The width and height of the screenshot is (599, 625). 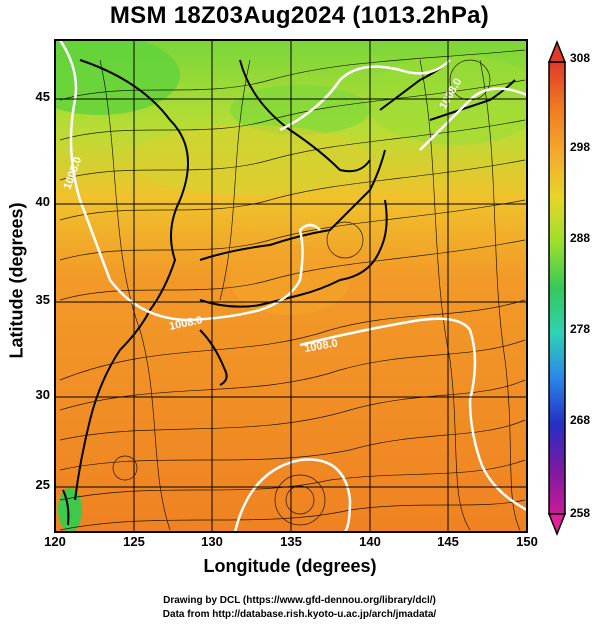 I want to click on y-tick-label: 25, so click(x=42, y=484).